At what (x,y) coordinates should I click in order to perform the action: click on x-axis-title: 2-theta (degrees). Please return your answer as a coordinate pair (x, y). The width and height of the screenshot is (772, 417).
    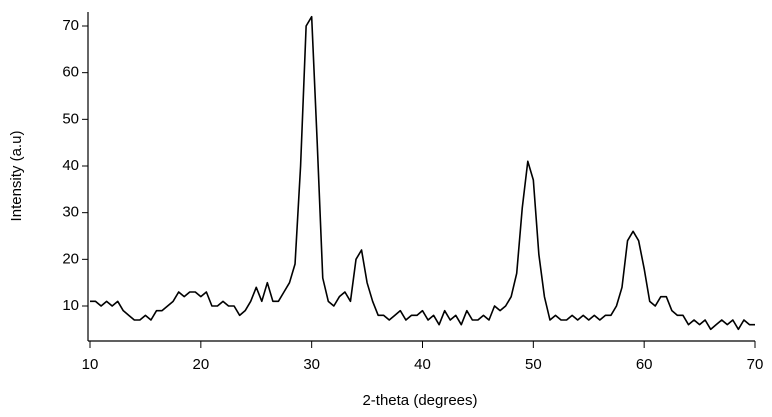
    Looking at the image, I should click on (419, 400).